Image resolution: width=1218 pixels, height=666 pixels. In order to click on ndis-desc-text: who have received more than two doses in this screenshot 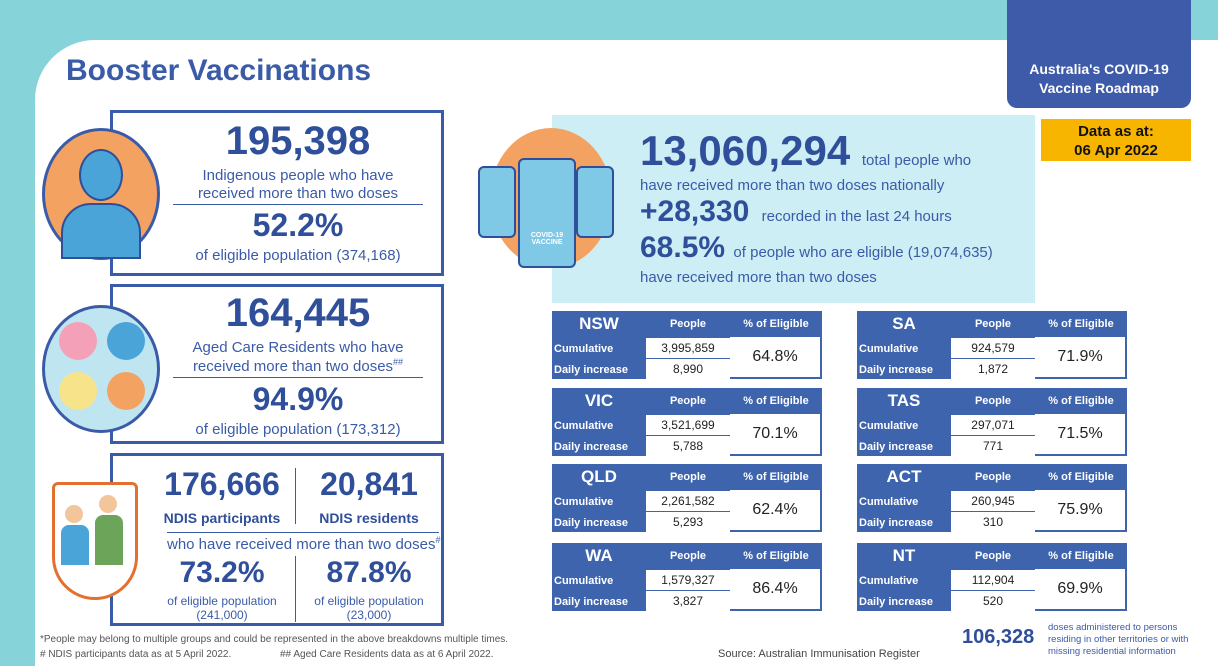, I will do `click(301, 544)`.